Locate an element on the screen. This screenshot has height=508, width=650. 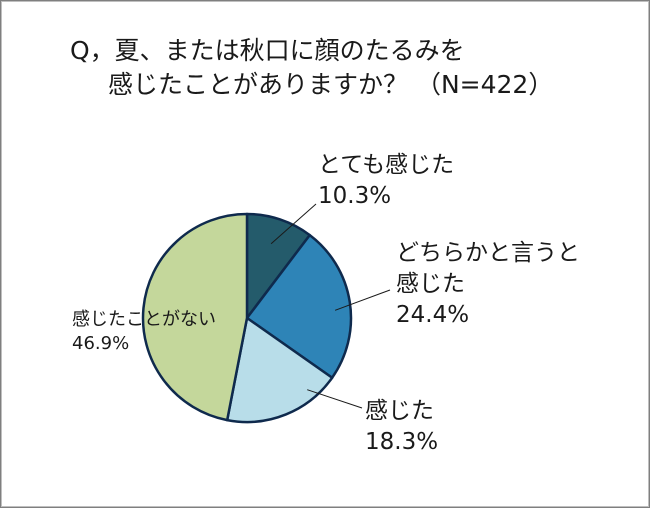
slice-label-dochiraka: どちらかと言うと 感じた 24.4% is located at coordinates (488, 284).